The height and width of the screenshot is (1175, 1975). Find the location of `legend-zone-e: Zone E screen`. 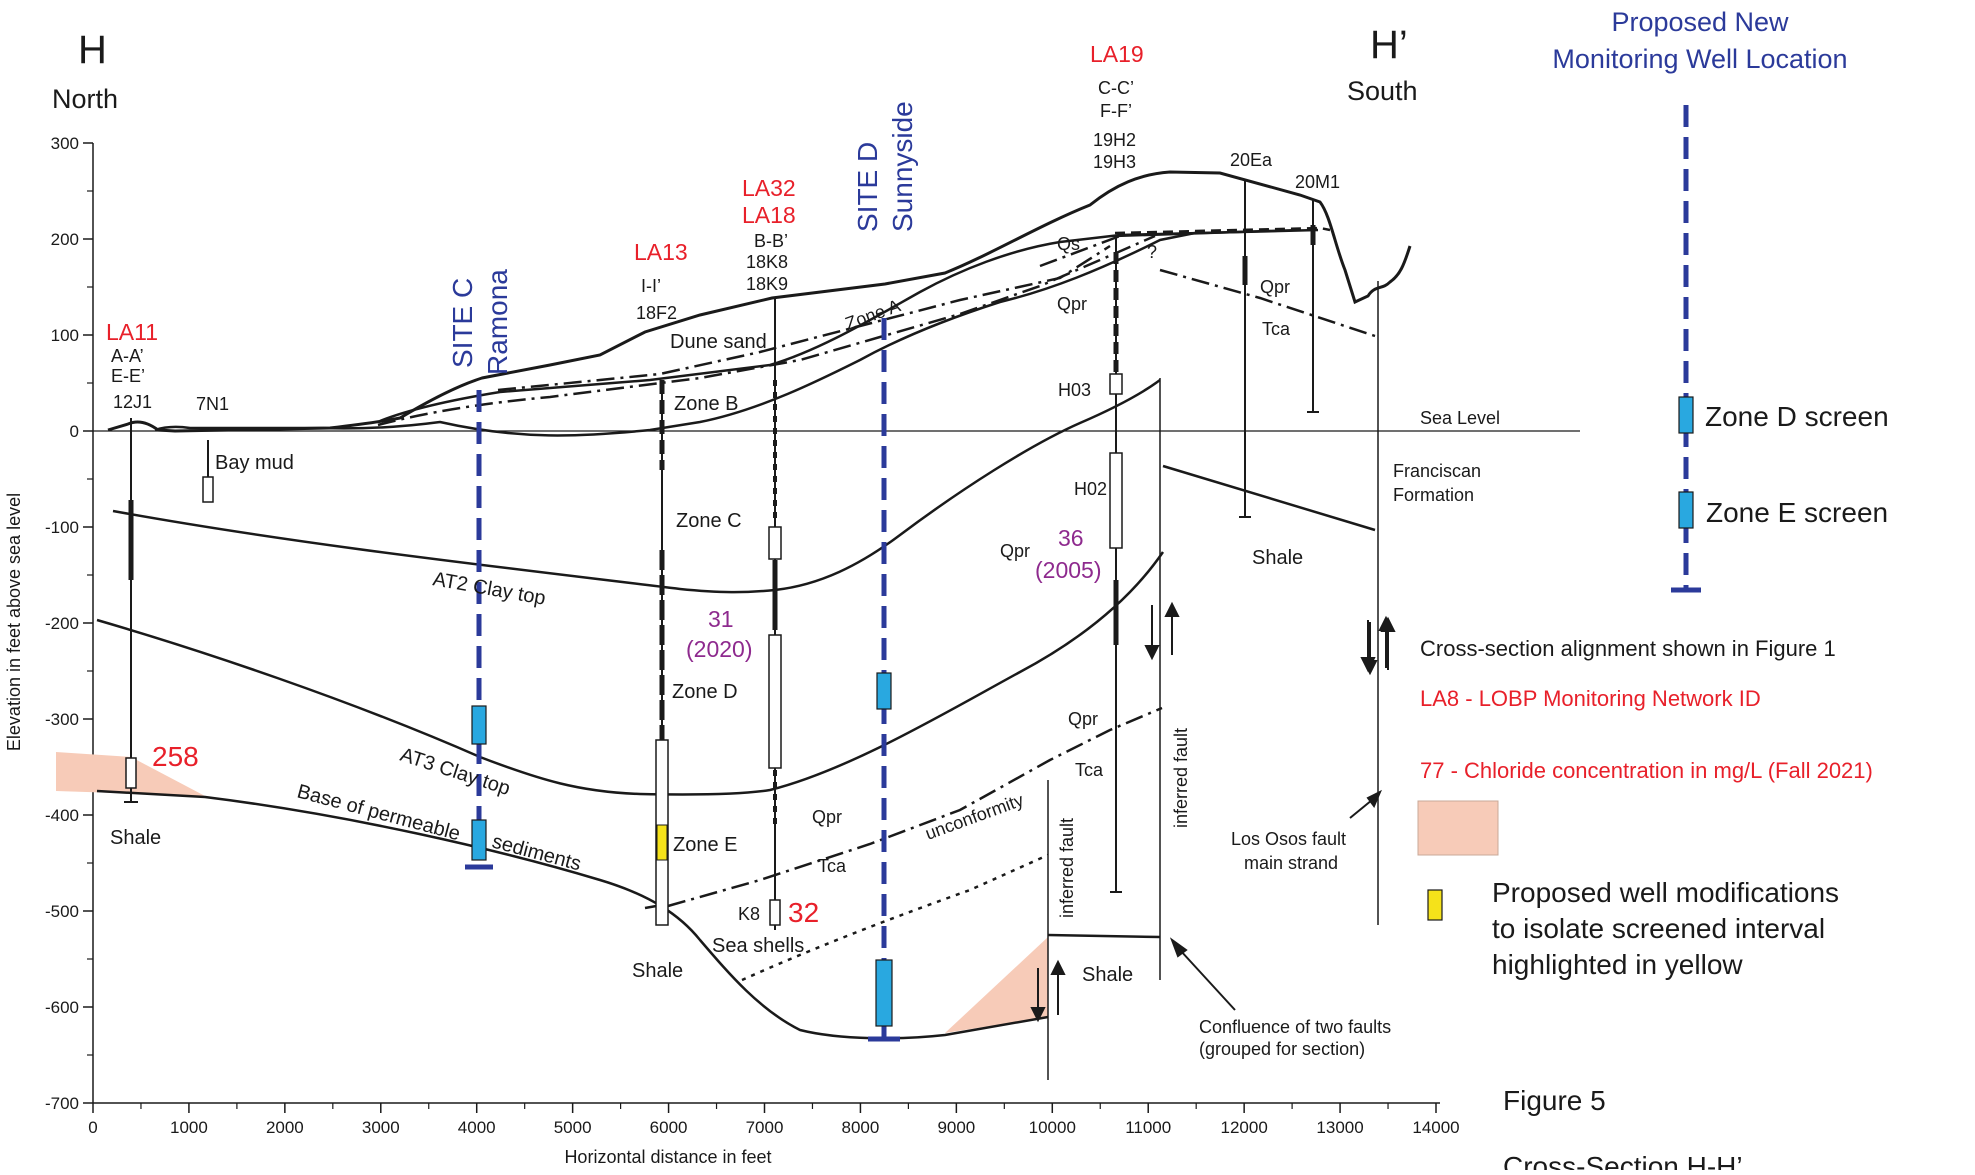

legend-zone-e: Zone E screen is located at coordinates (1797, 512).